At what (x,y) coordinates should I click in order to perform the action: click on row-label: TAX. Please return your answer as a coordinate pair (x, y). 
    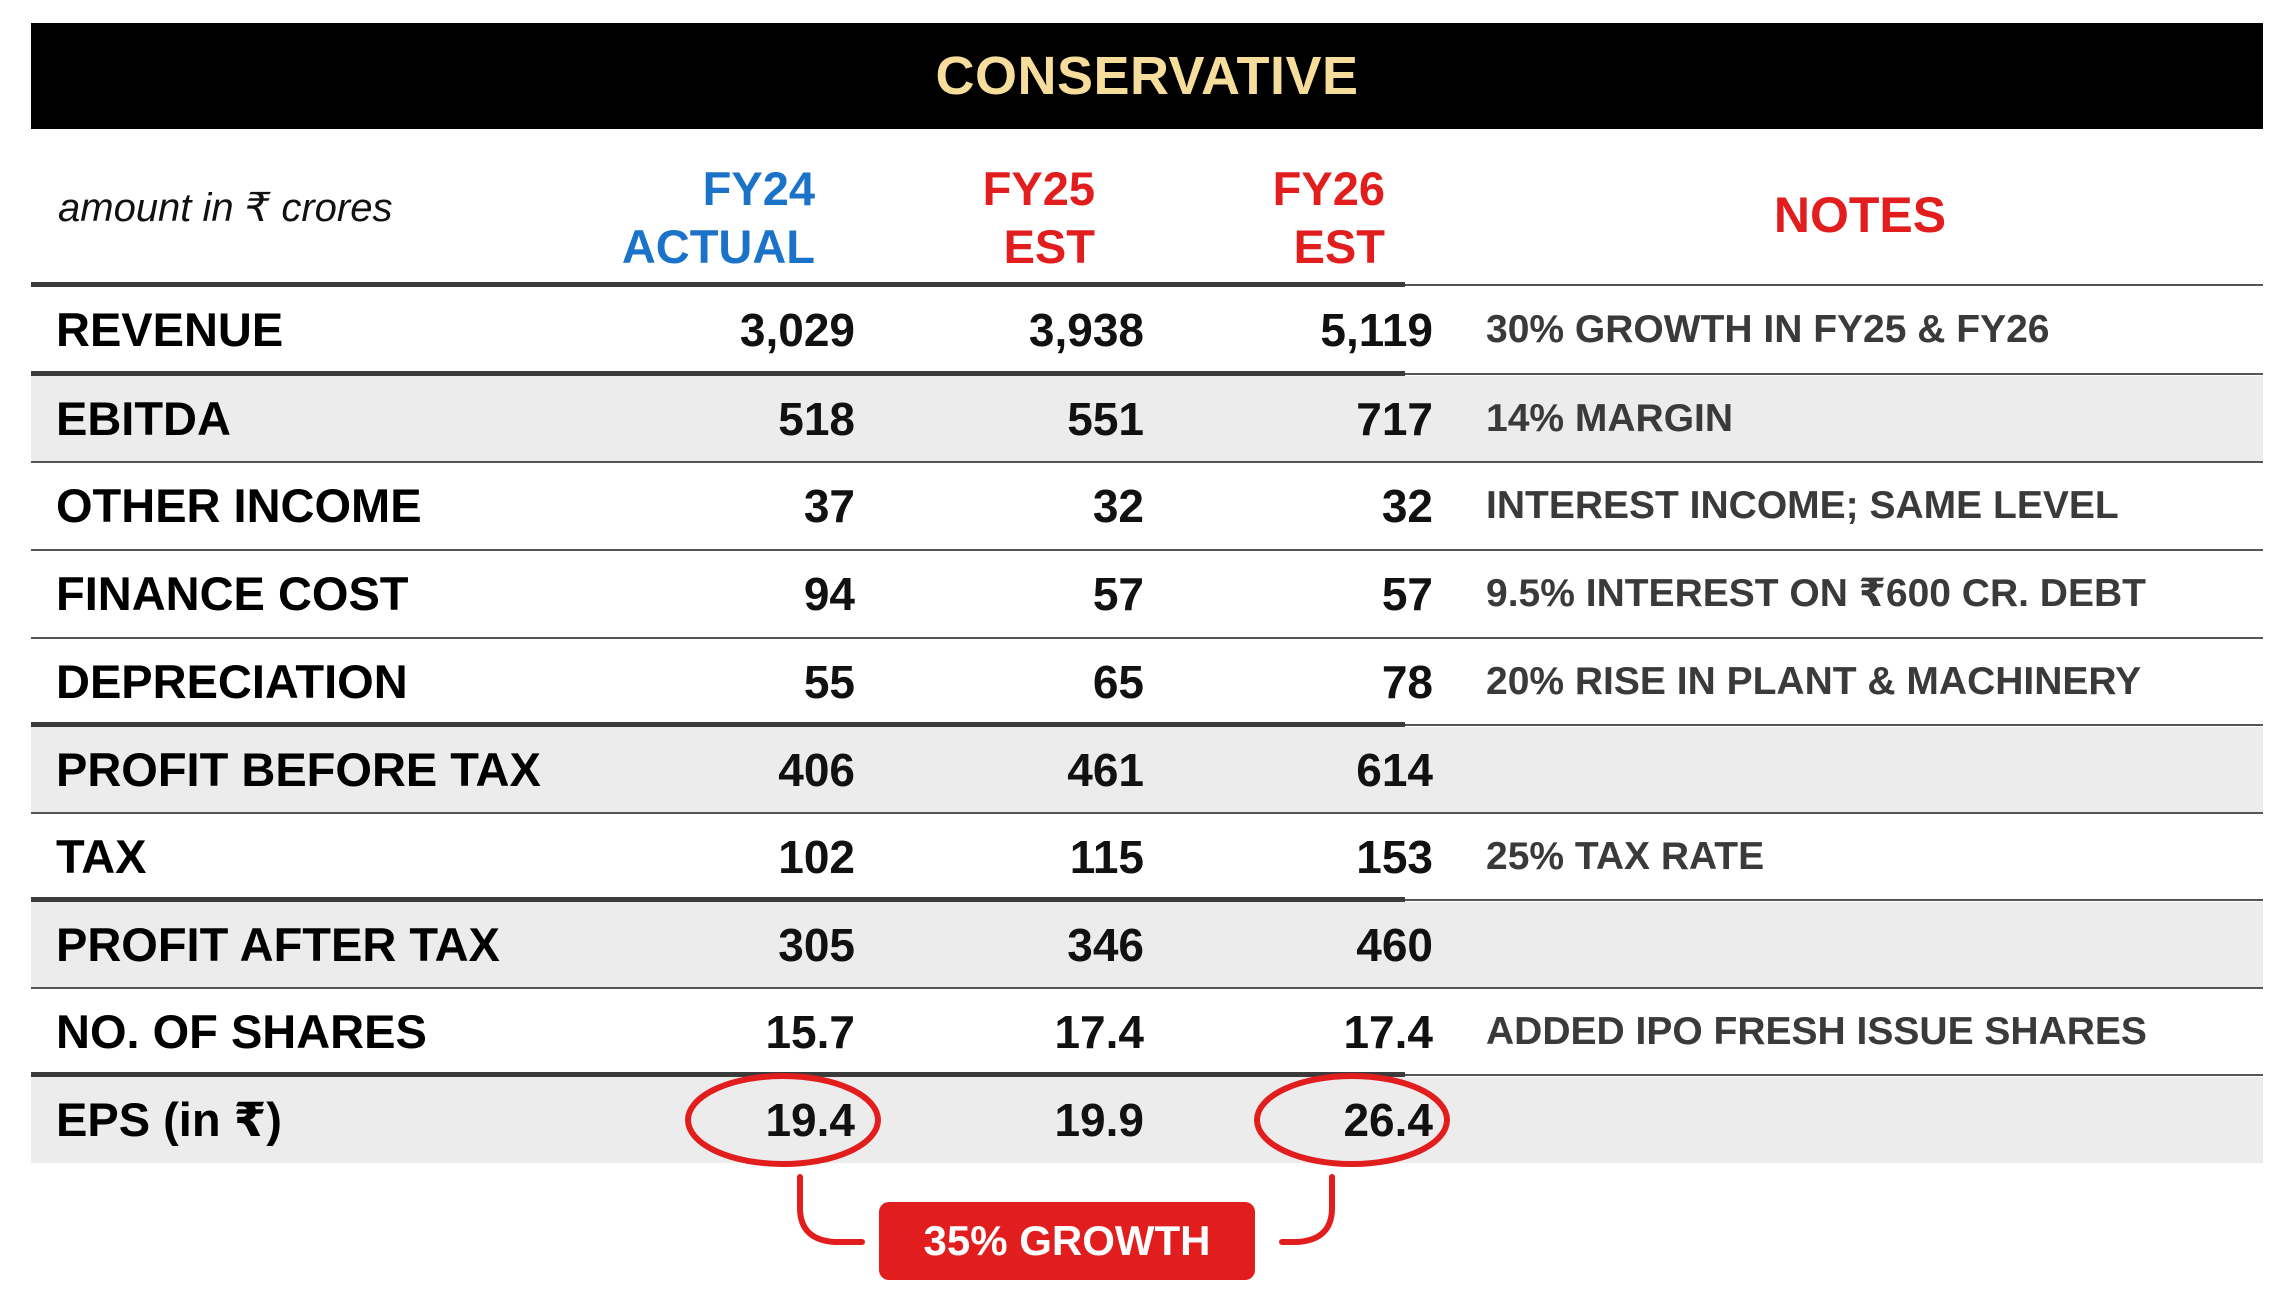
    Looking at the image, I should click on (101, 856).